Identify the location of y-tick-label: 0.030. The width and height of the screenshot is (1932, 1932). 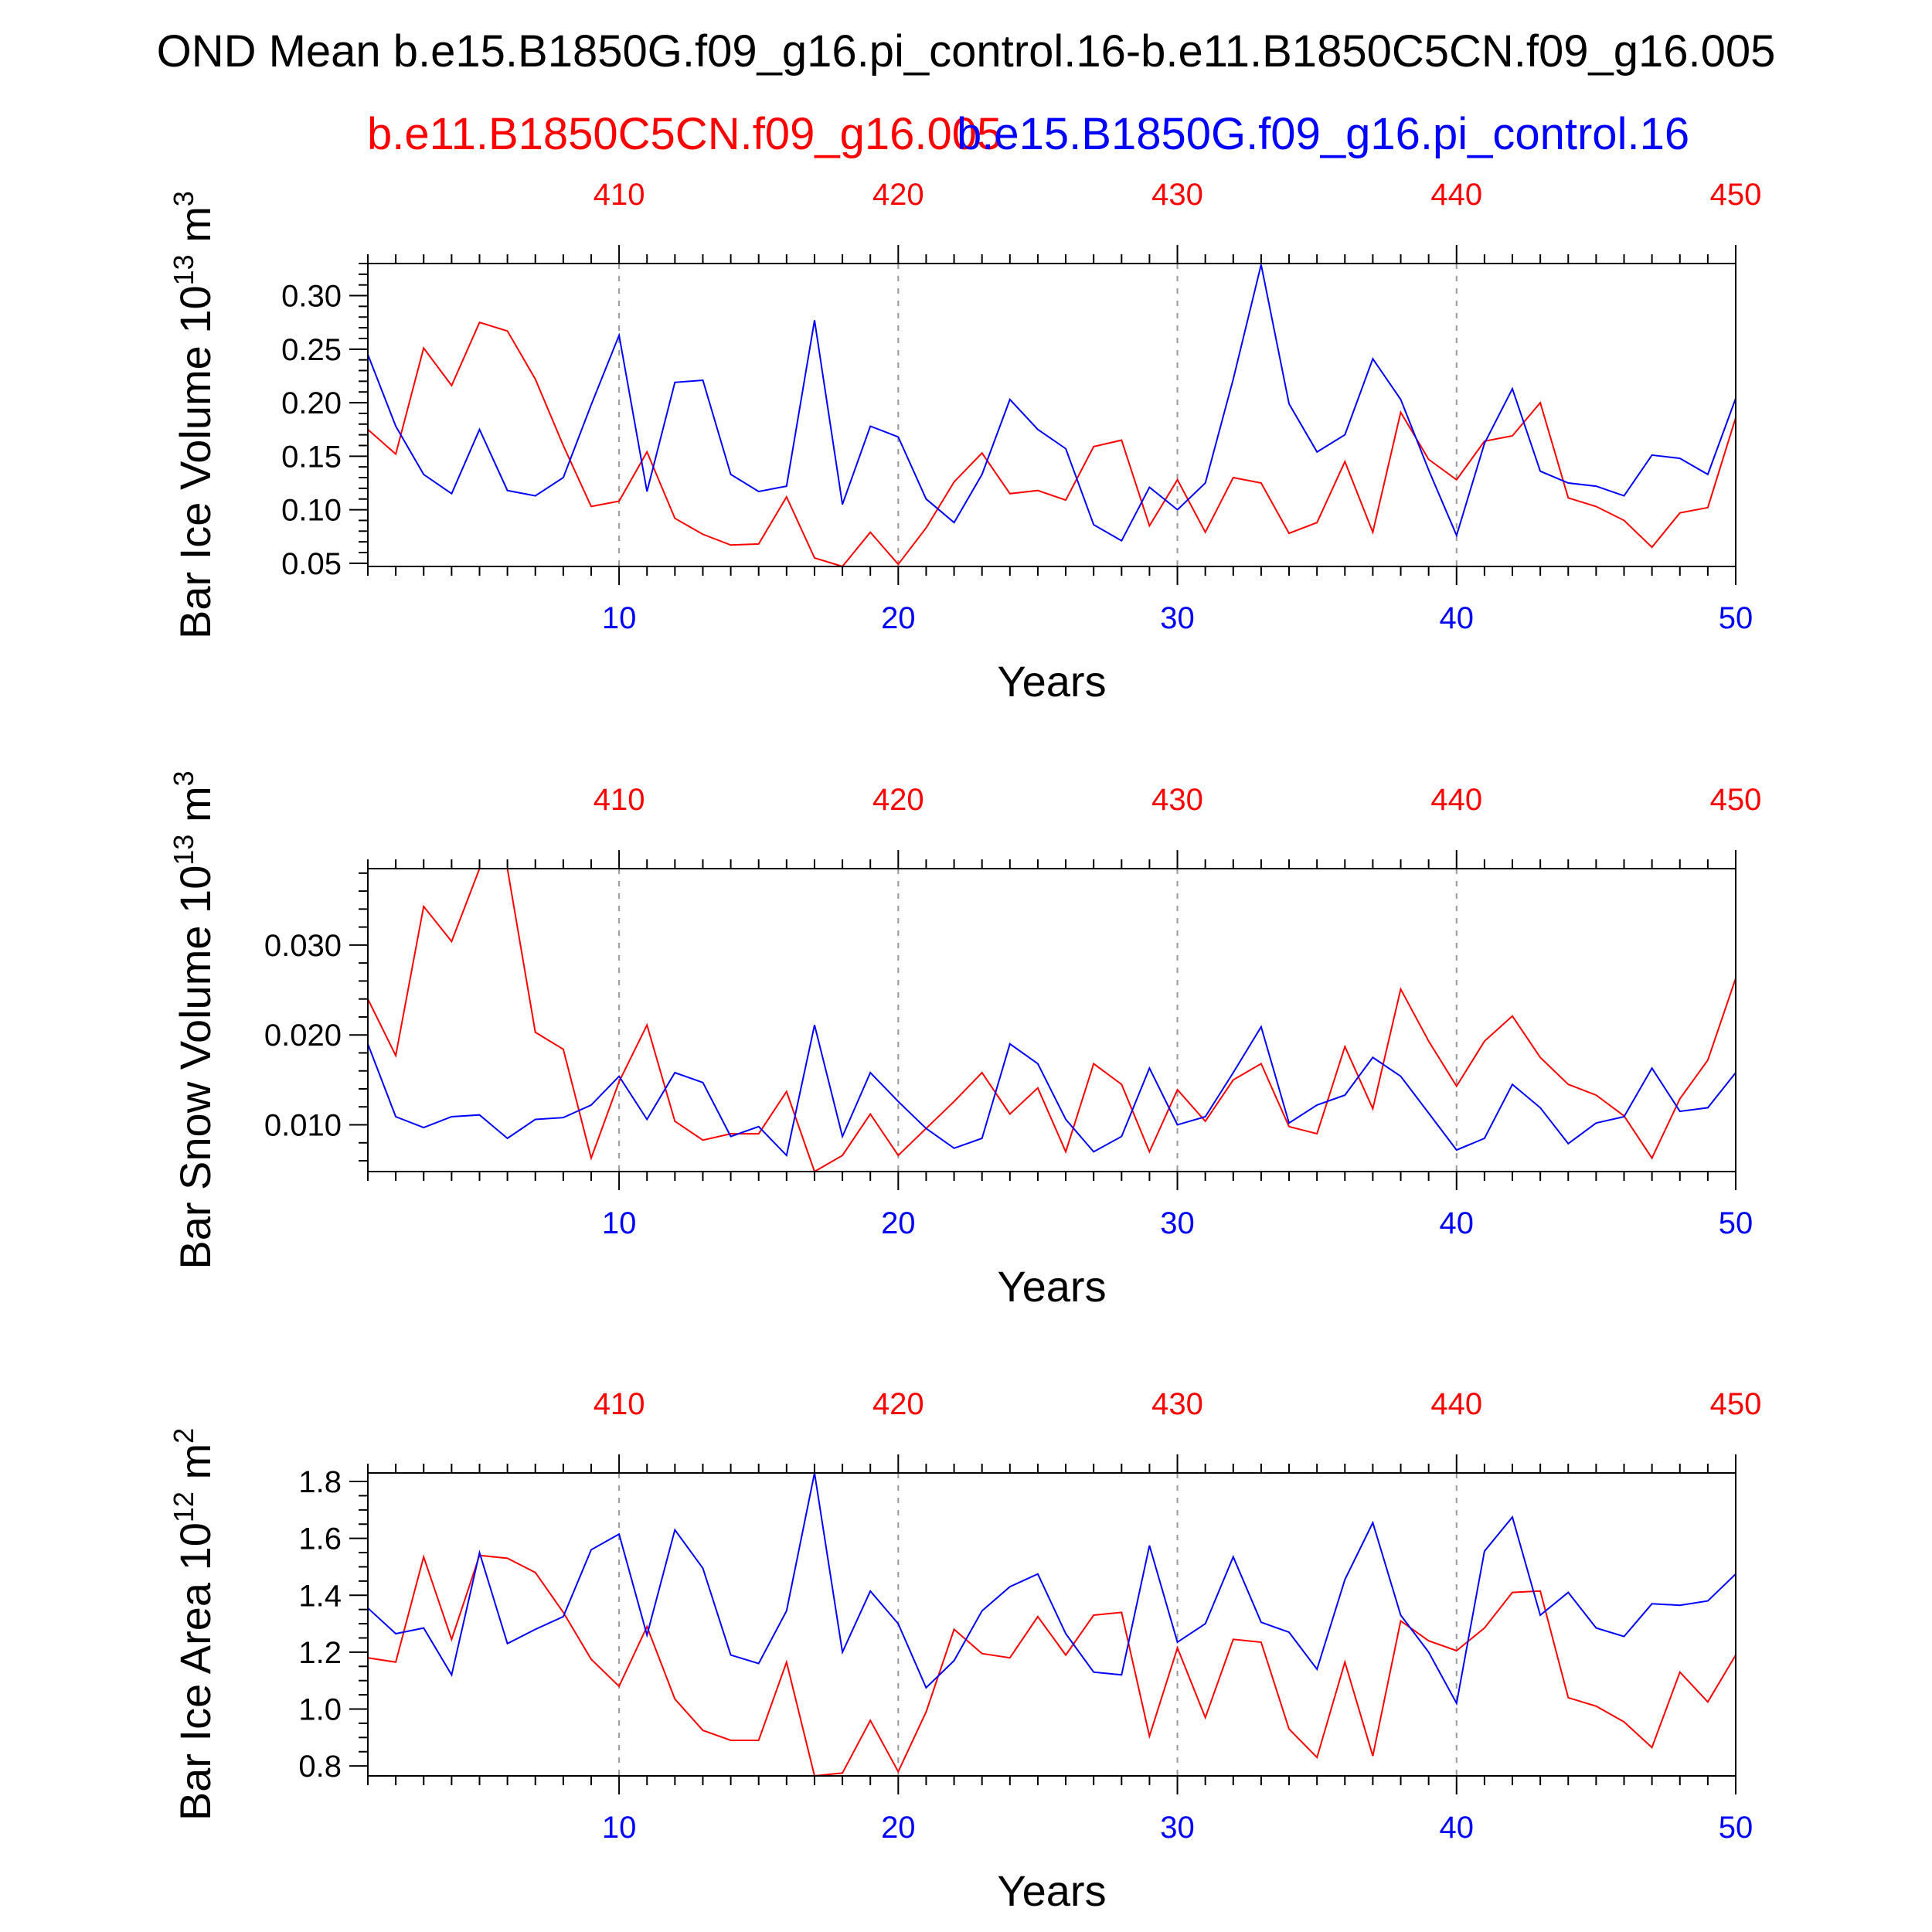
(303, 946).